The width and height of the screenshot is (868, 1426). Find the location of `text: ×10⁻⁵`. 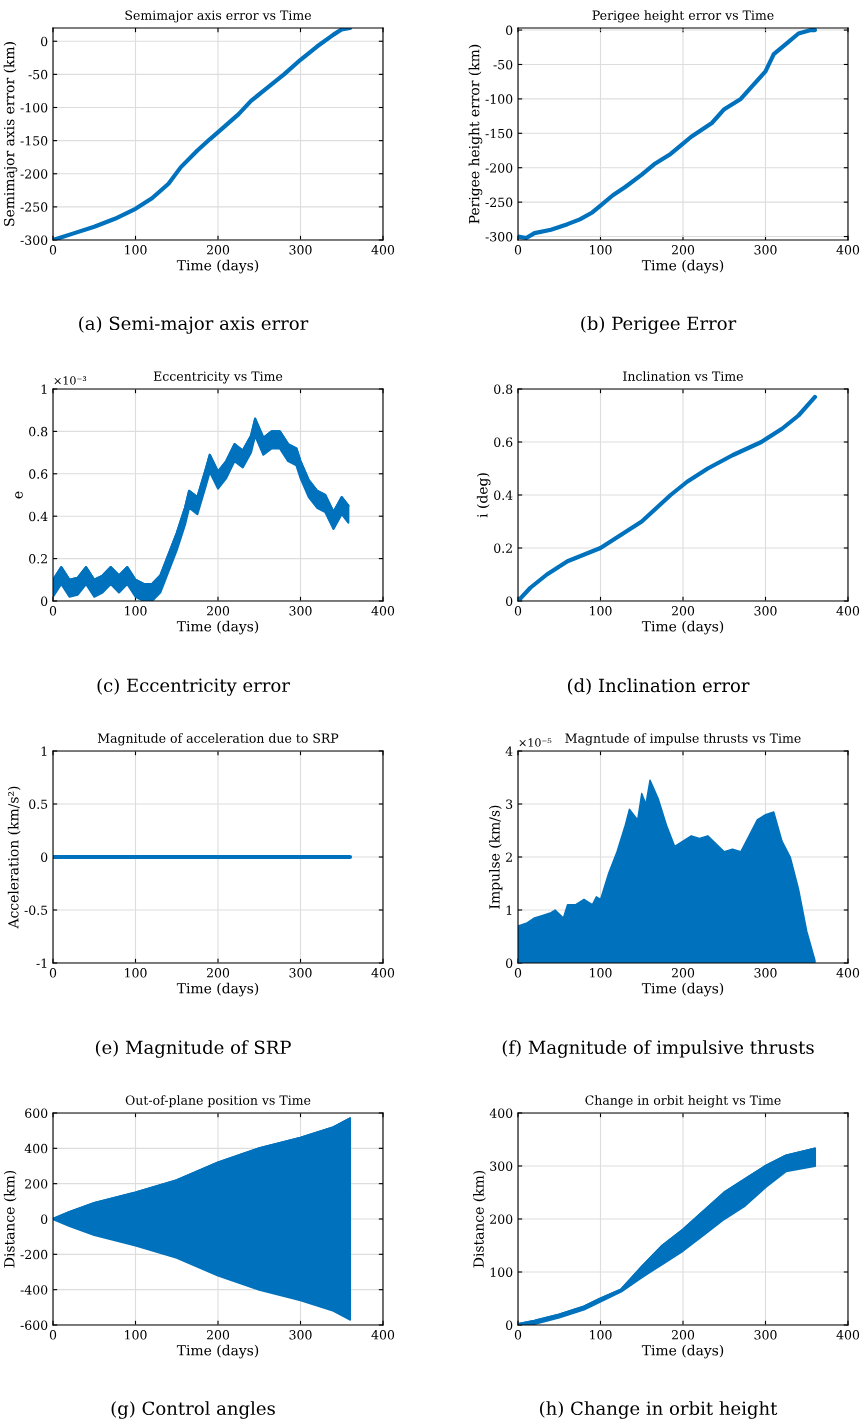

text: ×10⁻⁵ is located at coordinates (535, 742).